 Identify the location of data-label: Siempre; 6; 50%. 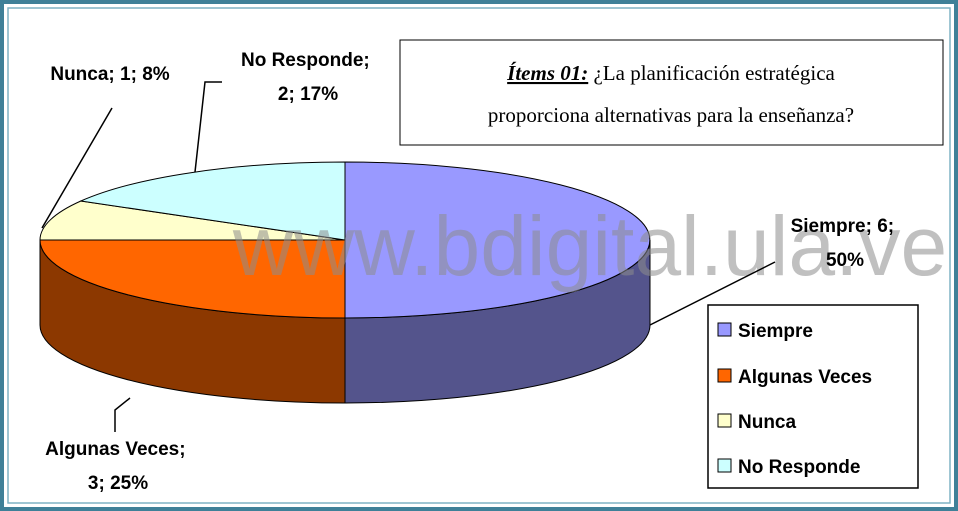
(845, 243).